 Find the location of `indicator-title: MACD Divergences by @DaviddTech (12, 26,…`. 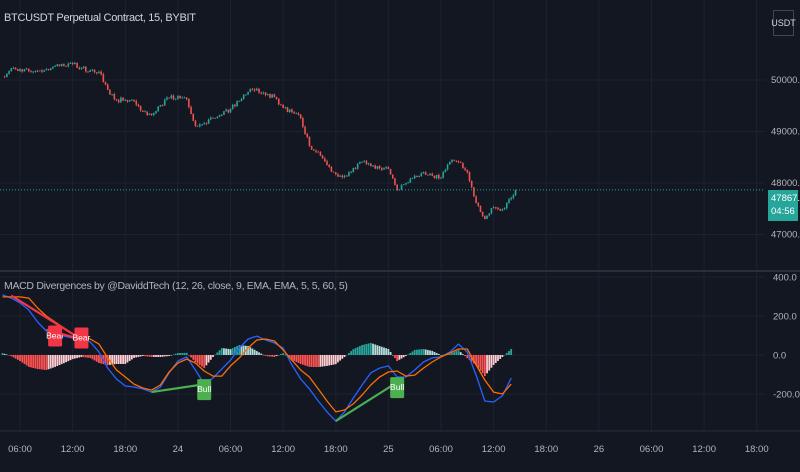

indicator-title: MACD Divergences by @DaviddTech (12, 26,… is located at coordinates (176, 286).